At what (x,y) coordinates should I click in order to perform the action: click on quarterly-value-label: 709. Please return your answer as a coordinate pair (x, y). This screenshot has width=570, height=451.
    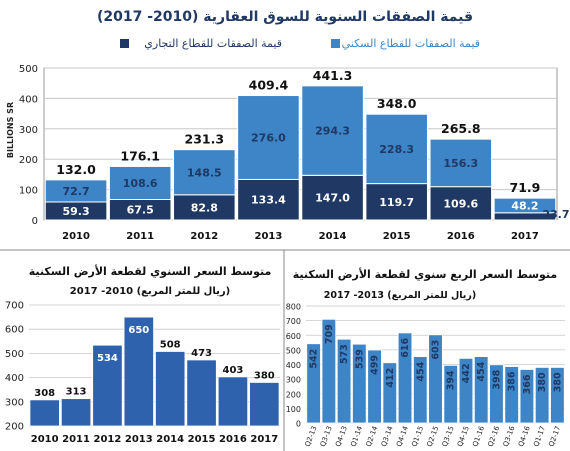
    Looking at the image, I should click on (329, 334).